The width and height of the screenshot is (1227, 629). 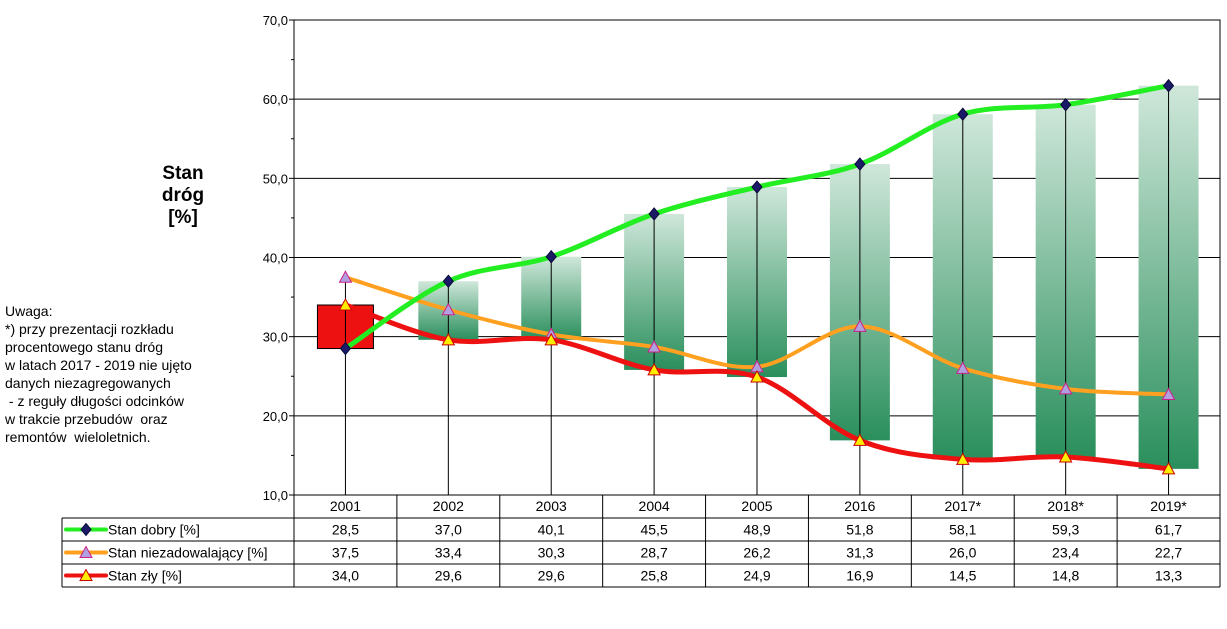 What do you see at coordinates (859, 530) in the screenshot?
I see `table-value: 51,8` at bounding box center [859, 530].